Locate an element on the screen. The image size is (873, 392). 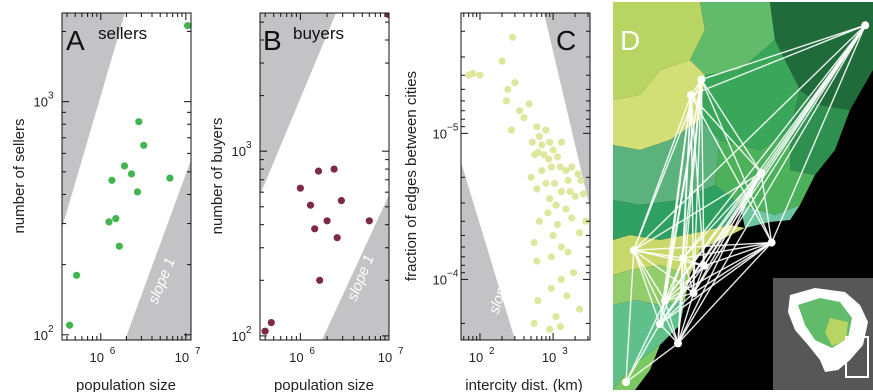
panel-letter-b: B is located at coordinates (272, 40).